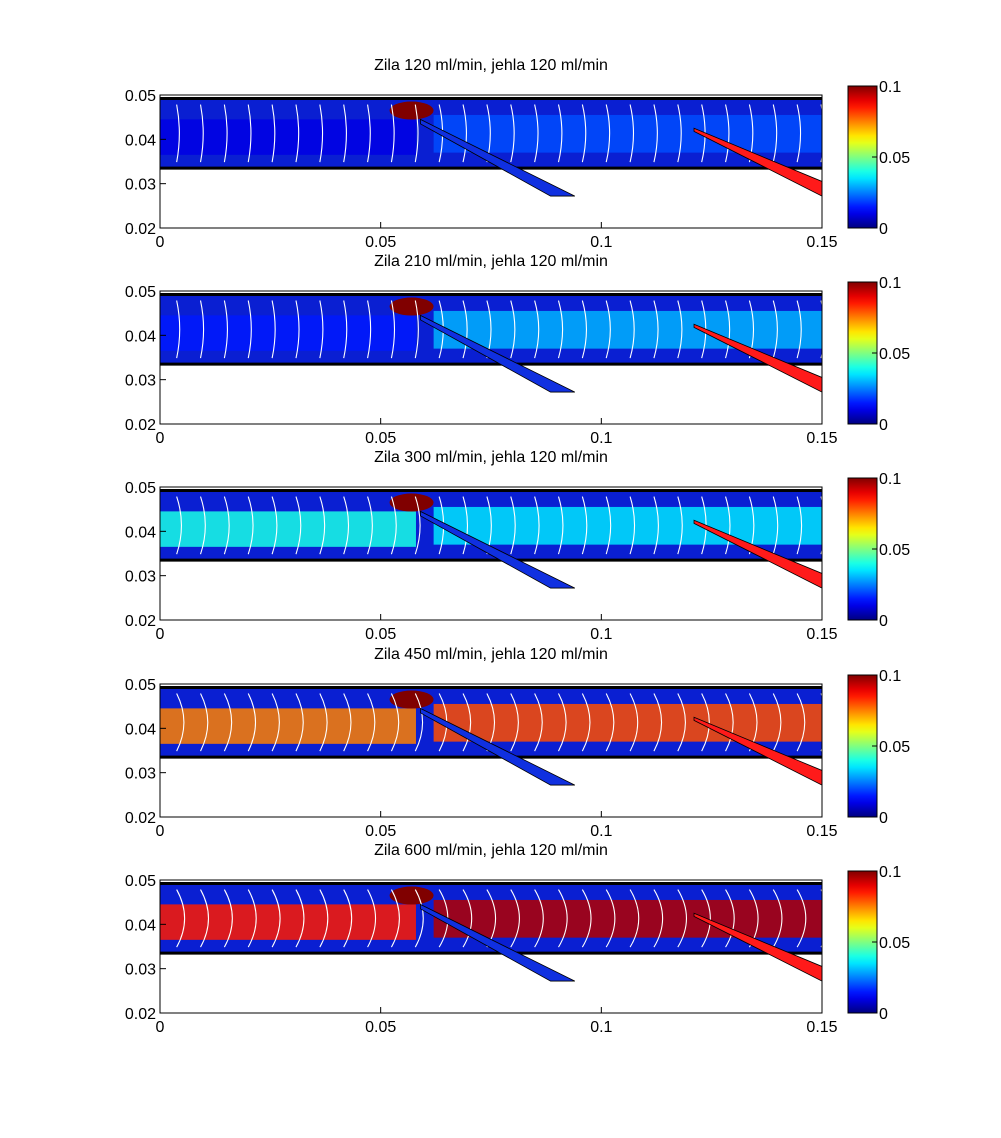 The image size is (1001, 1138). Describe the element at coordinates (491, 850) in the screenshot. I see `panel-title: Zila 600 ml/min, jehla 120 ml/min` at that location.